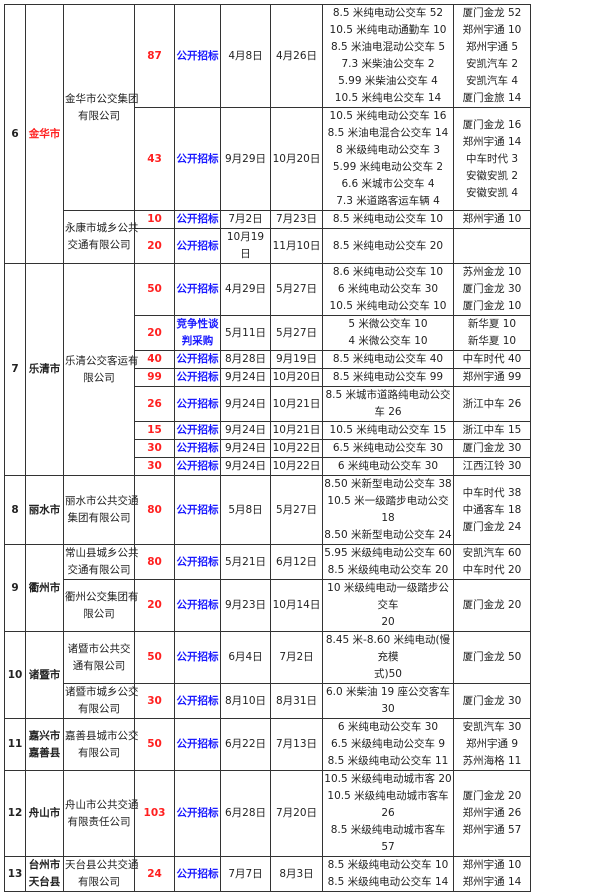 This screenshot has height=892, width=600. What do you see at coordinates (492, 124) in the screenshot?
I see `supplier-line: 厦门金龙 16` at bounding box center [492, 124].